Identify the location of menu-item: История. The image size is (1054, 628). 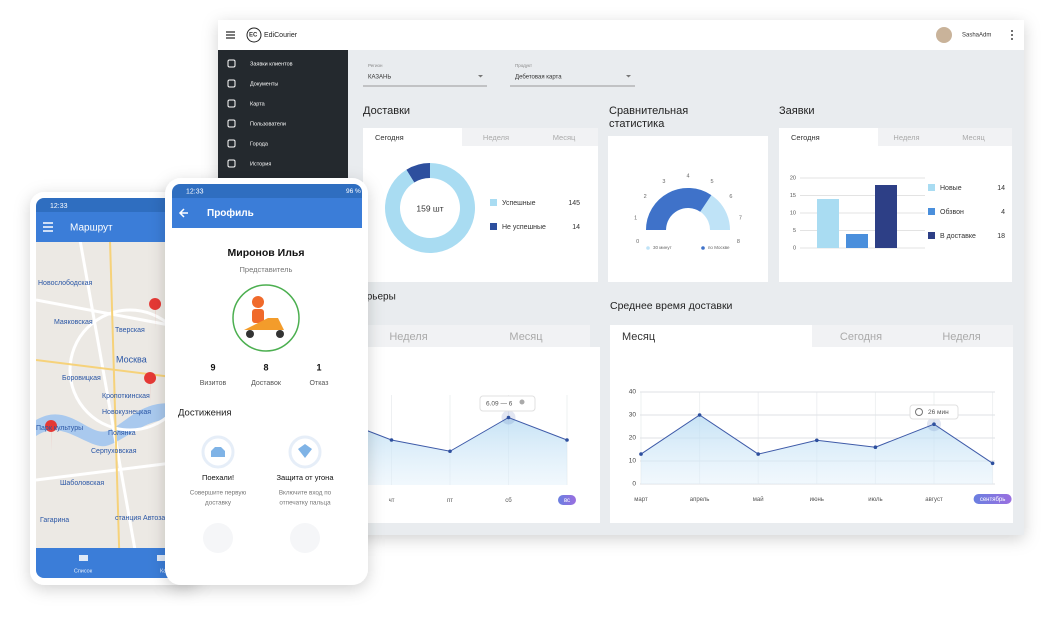
(260, 164).